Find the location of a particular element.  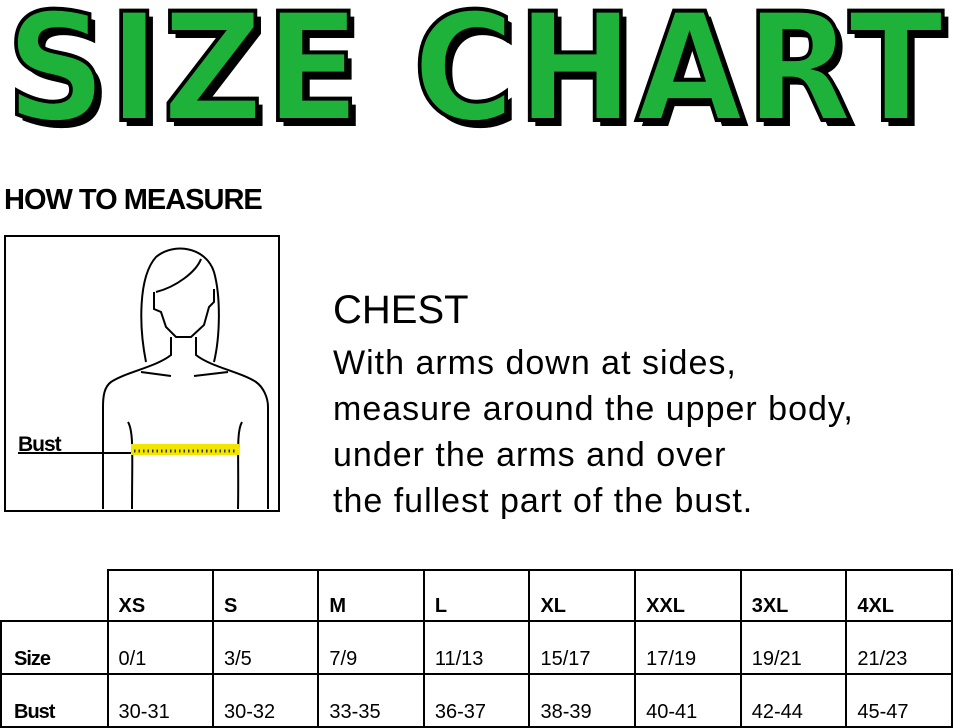

table-cell: 33-35 is located at coordinates (371, 700).